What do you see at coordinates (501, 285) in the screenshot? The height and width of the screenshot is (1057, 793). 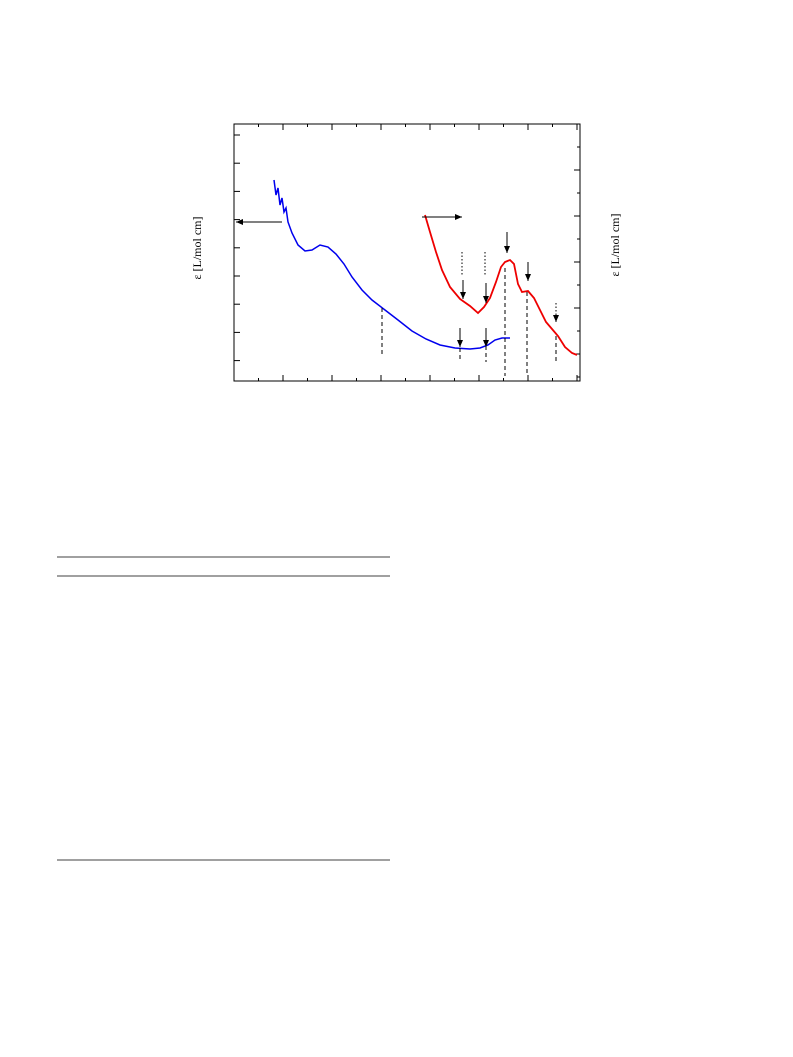 I see `red-spectrum` at bounding box center [501, 285].